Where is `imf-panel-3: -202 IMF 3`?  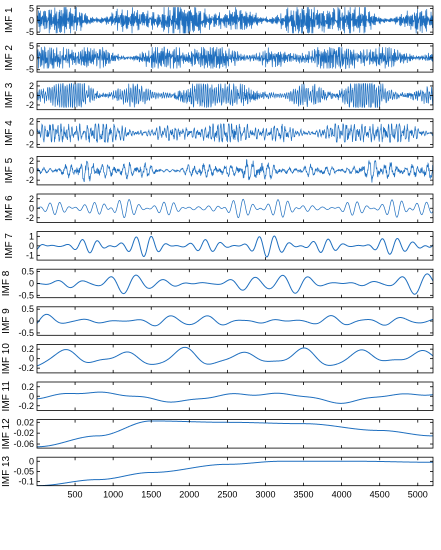
imf-panel-3: -202 IMF 3 is located at coordinates (219, 95).